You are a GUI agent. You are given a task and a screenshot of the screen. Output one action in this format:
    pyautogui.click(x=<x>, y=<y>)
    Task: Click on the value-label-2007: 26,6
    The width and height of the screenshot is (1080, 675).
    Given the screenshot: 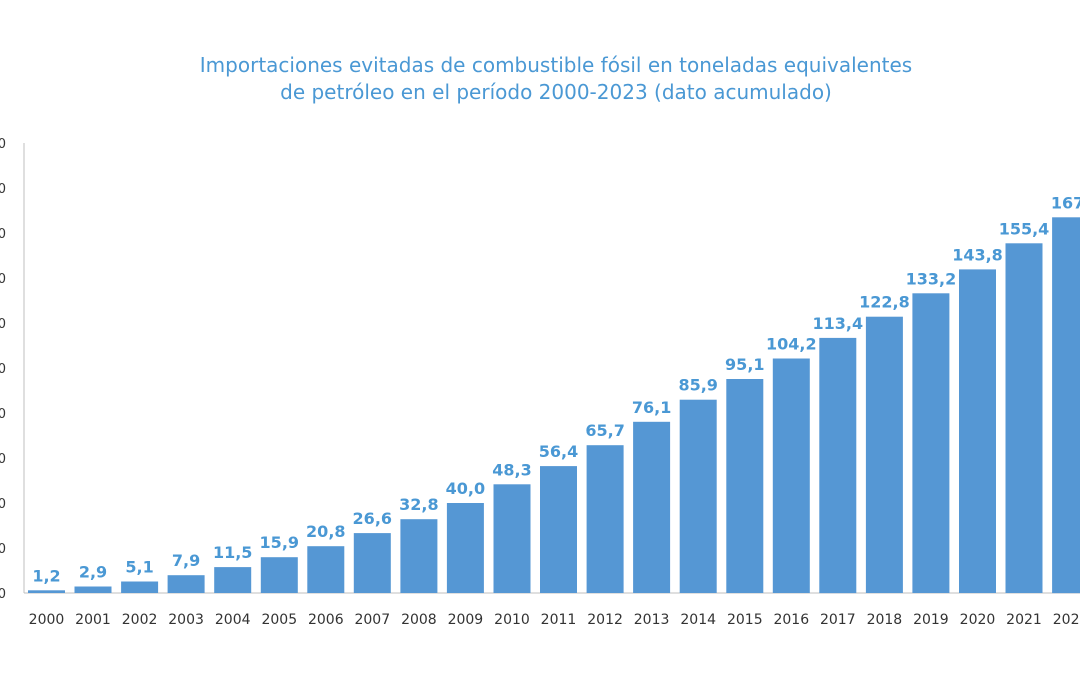 What is the action you would take?
    pyautogui.click(x=372, y=518)
    